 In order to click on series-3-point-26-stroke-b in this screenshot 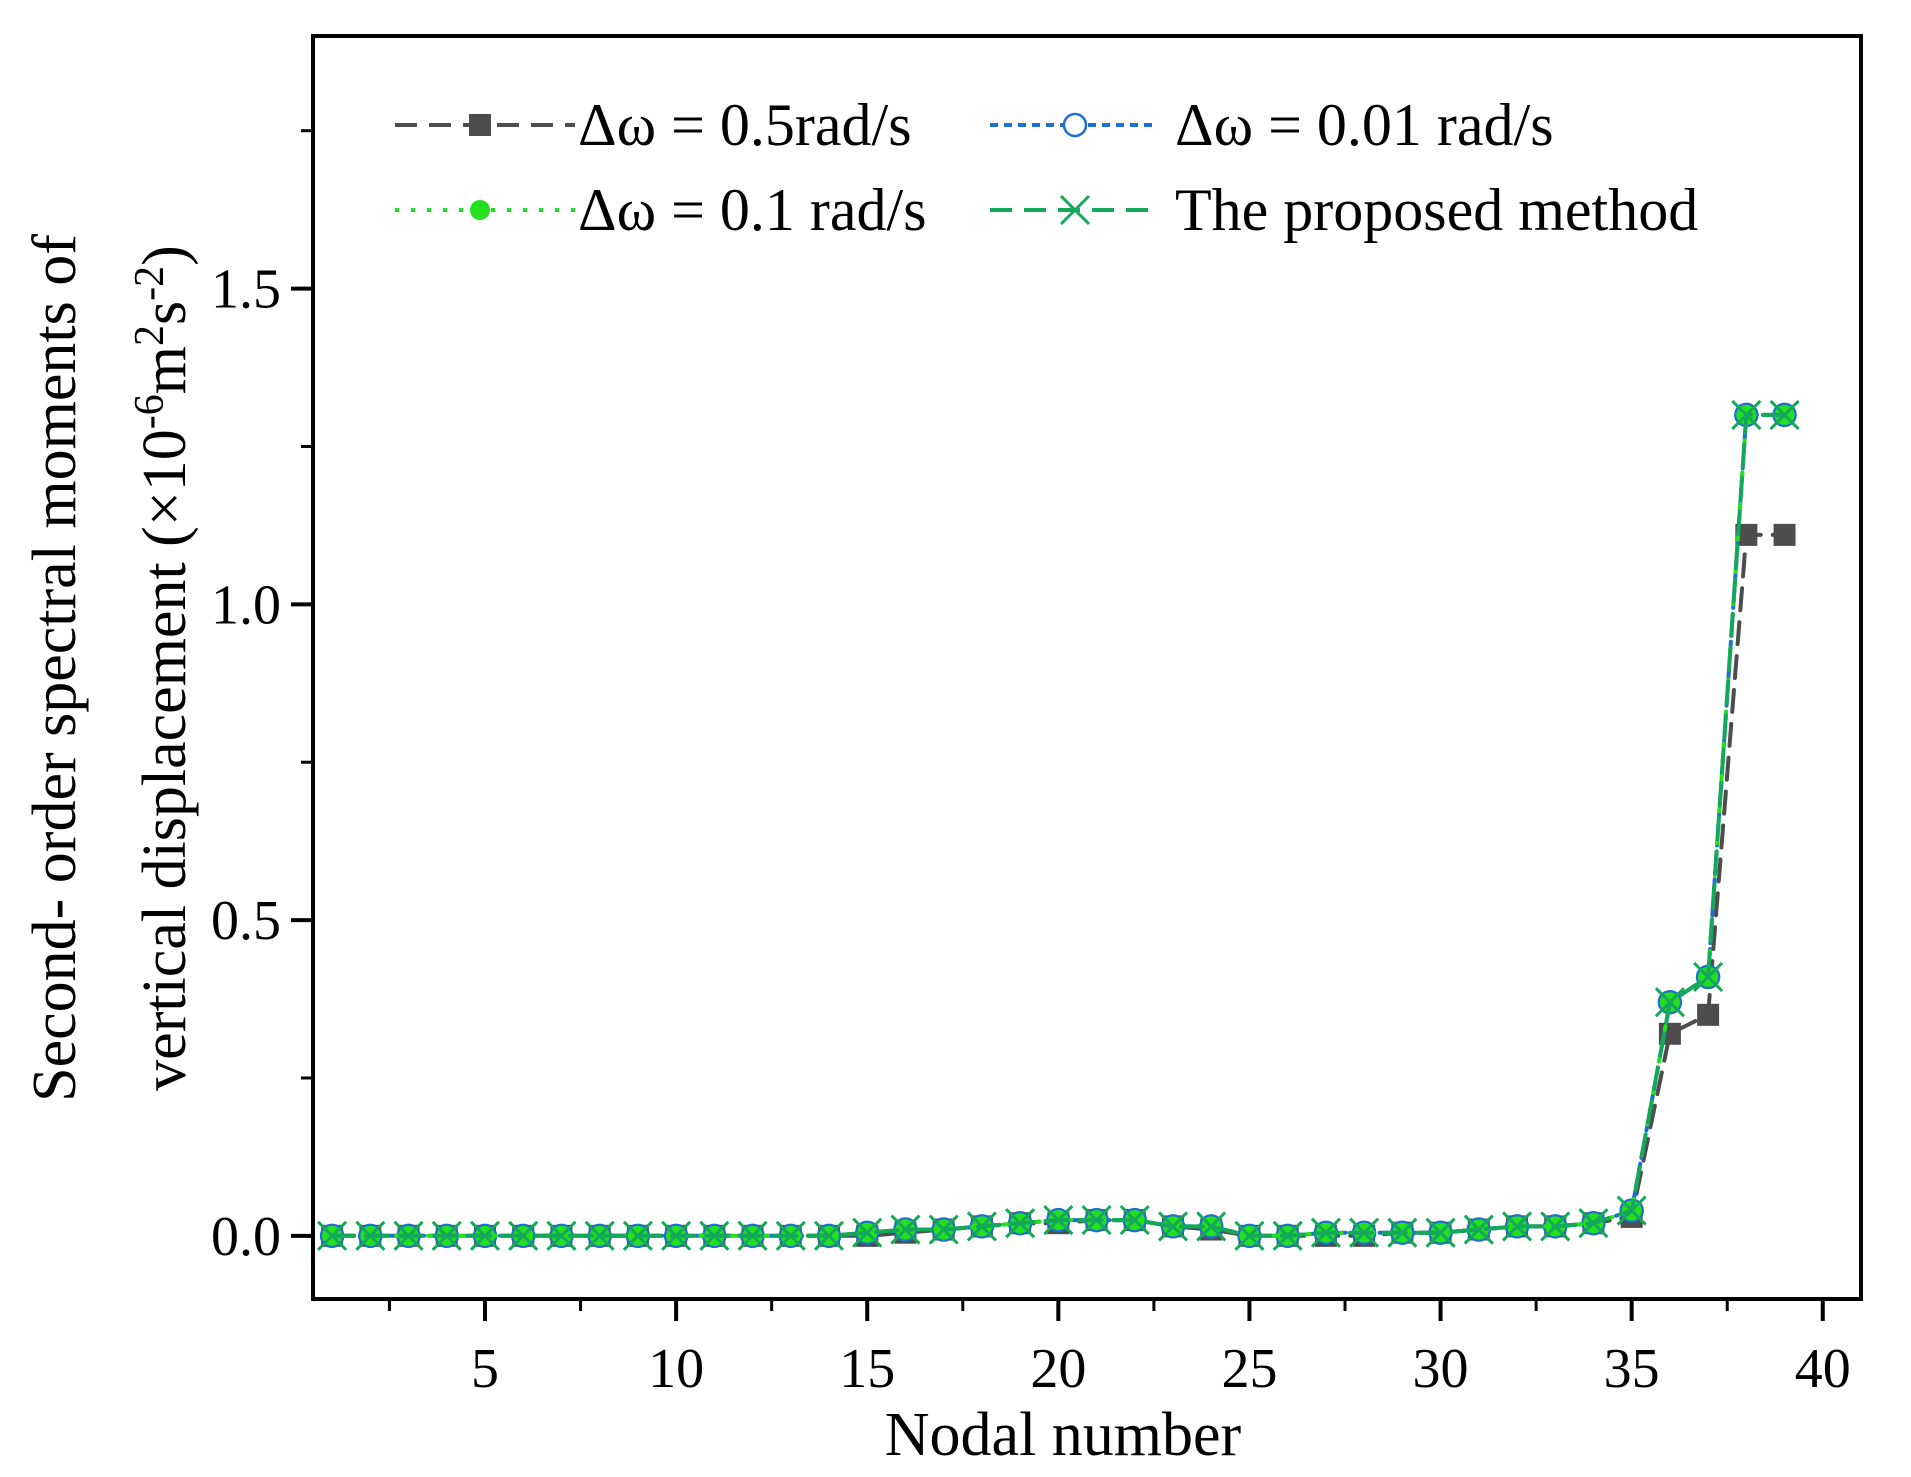, I will do `click(1287, 1235)`.